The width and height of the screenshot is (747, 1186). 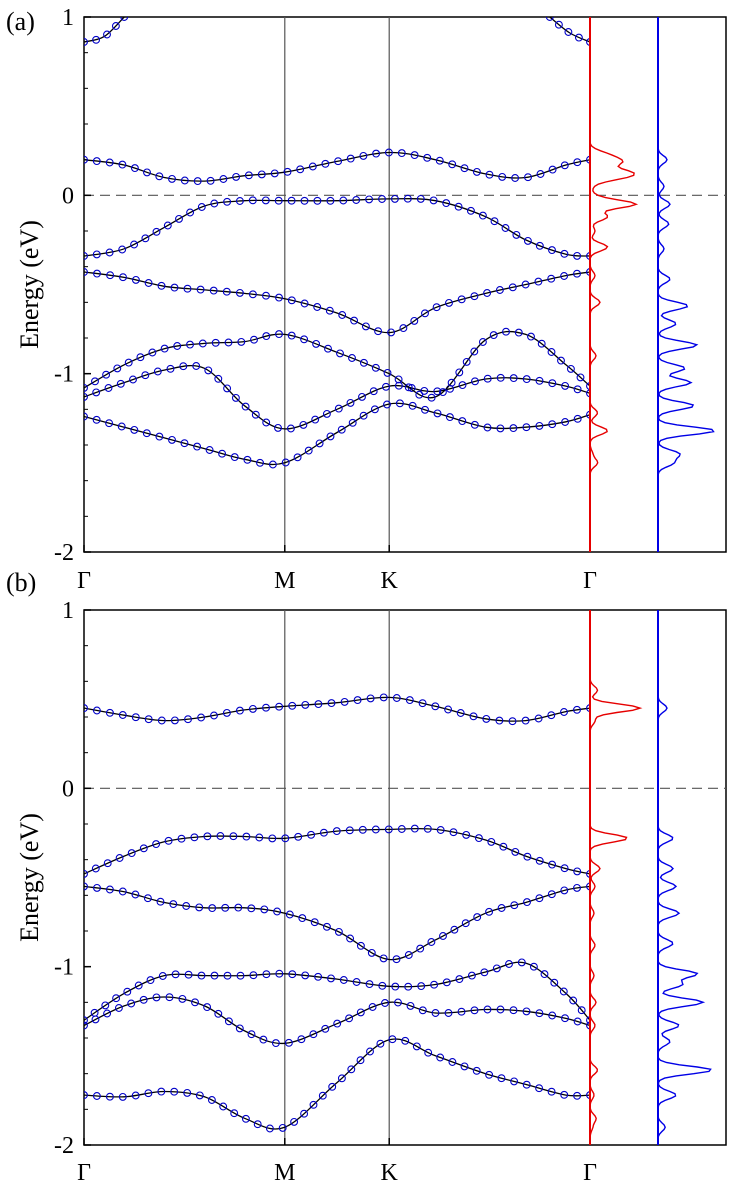 I want to click on y-axis-label: Energy (eV), so click(x=29, y=284).